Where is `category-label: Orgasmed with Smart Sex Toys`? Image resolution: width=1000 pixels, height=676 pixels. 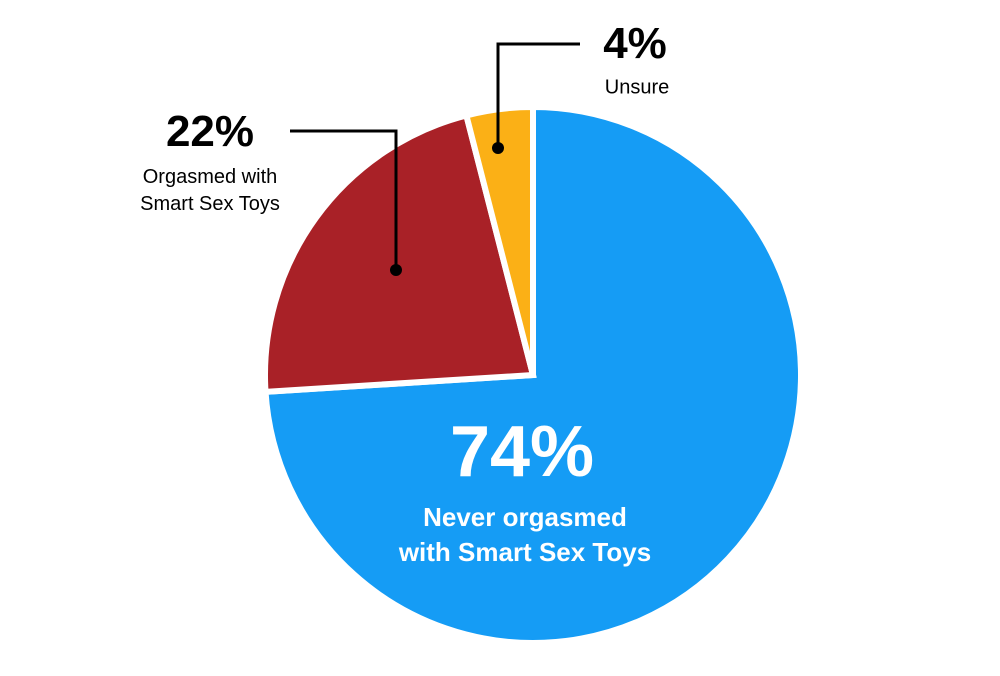
category-label: Orgasmed with Smart Sex Toys is located at coordinates (210, 190).